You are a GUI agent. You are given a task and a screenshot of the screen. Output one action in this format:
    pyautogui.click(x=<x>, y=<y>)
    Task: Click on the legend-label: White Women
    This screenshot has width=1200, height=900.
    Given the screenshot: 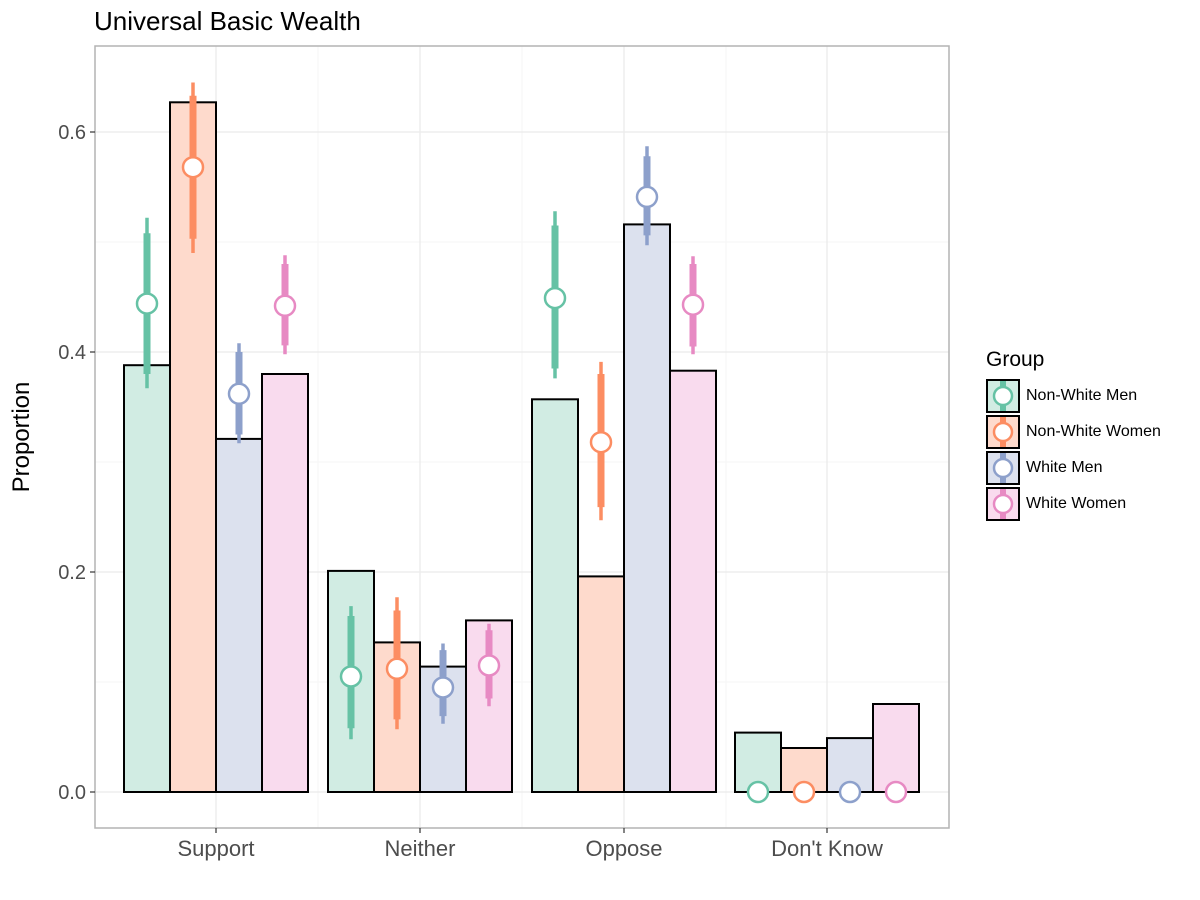 What is the action you would take?
    pyautogui.click(x=1076, y=503)
    